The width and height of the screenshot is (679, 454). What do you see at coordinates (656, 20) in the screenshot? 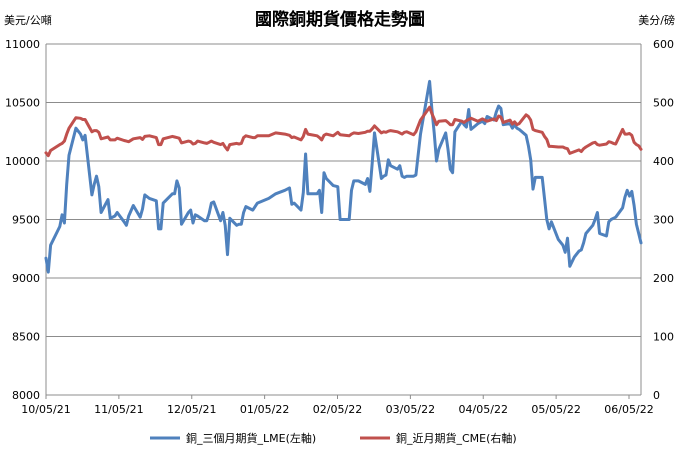
I see `right-axis-unit: 美分/磅` at bounding box center [656, 20].